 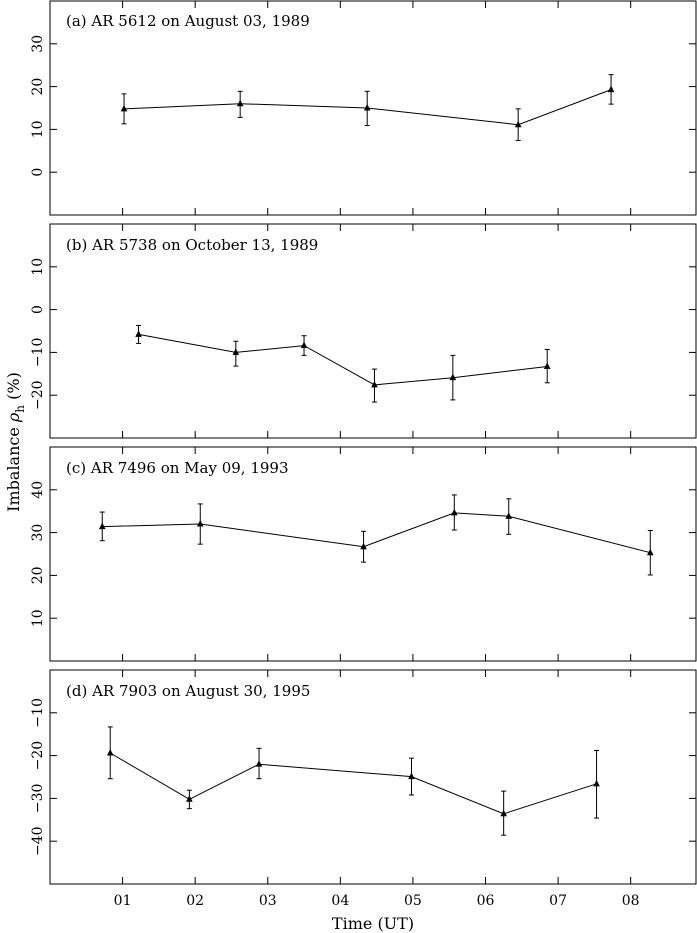 I want to click on x-tick-label: 04, so click(x=340, y=901).